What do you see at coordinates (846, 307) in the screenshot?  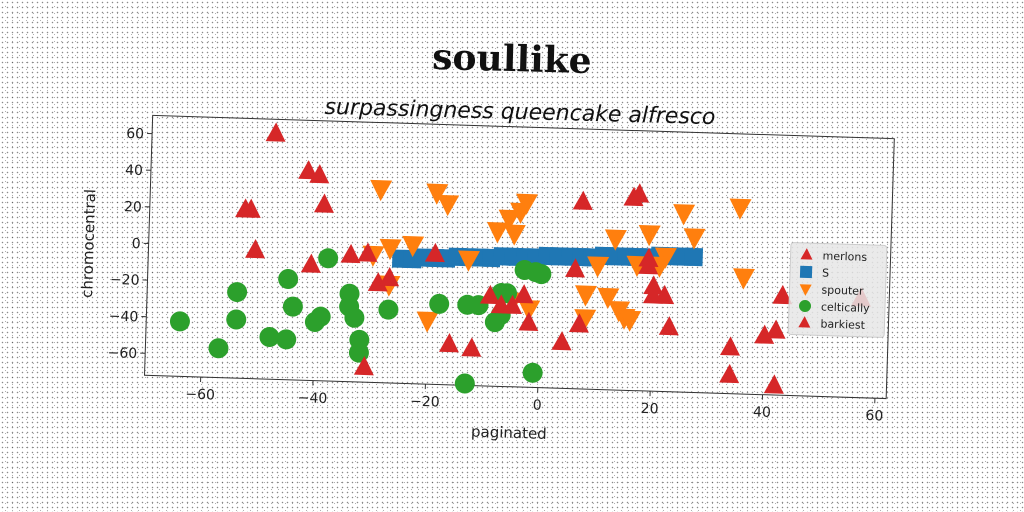 I see `legend-label: celtically` at bounding box center [846, 307].